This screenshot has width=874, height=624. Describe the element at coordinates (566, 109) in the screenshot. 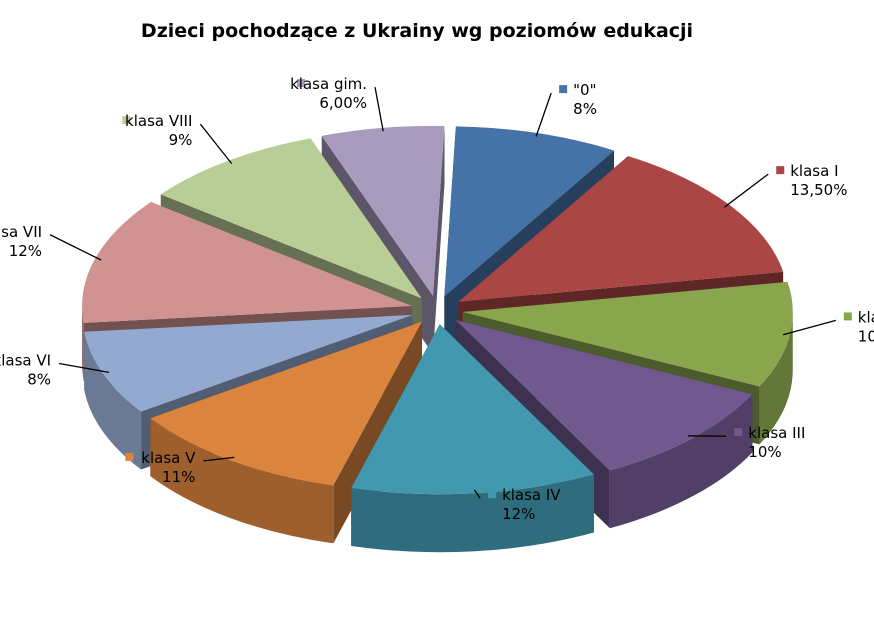

I see `data-label-0: "0"8%` at that location.